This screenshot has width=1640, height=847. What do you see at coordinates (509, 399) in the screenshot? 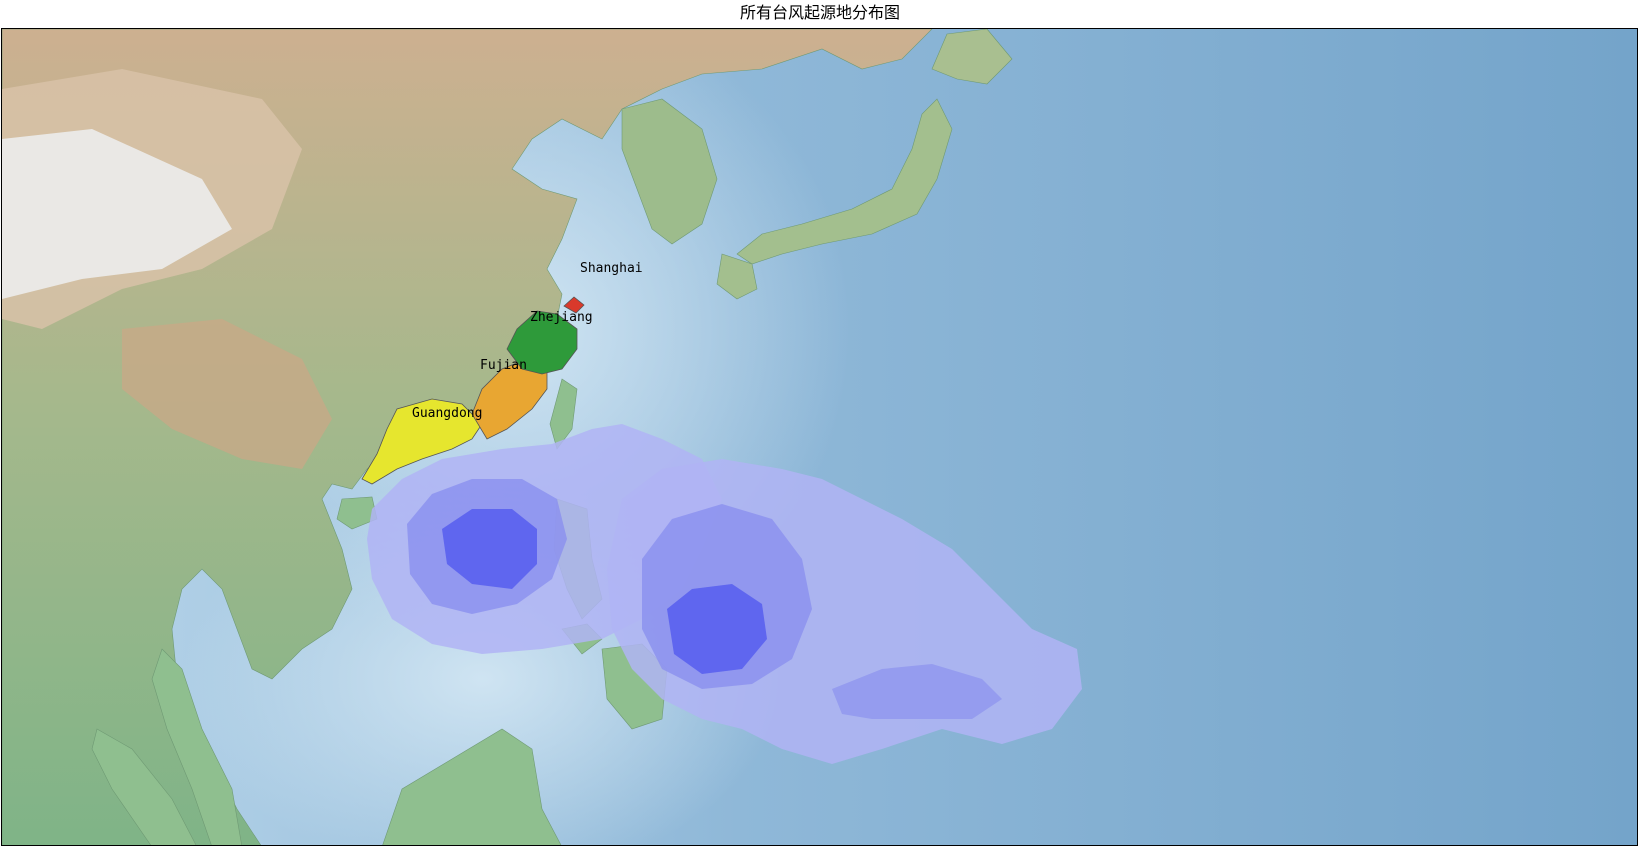
I see `province-fujian` at bounding box center [509, 399].